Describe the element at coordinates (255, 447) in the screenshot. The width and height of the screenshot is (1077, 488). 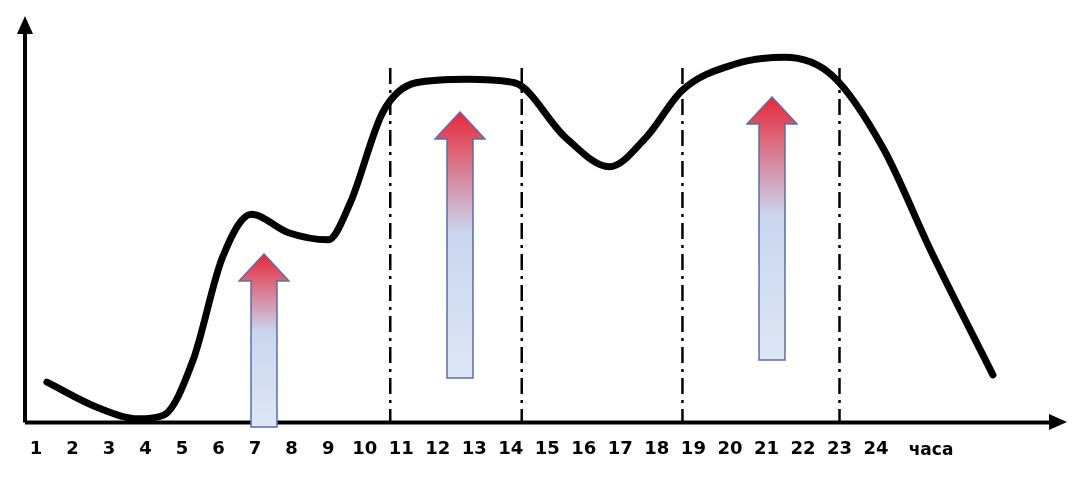
I see `x-tick-label: 7` at that location.